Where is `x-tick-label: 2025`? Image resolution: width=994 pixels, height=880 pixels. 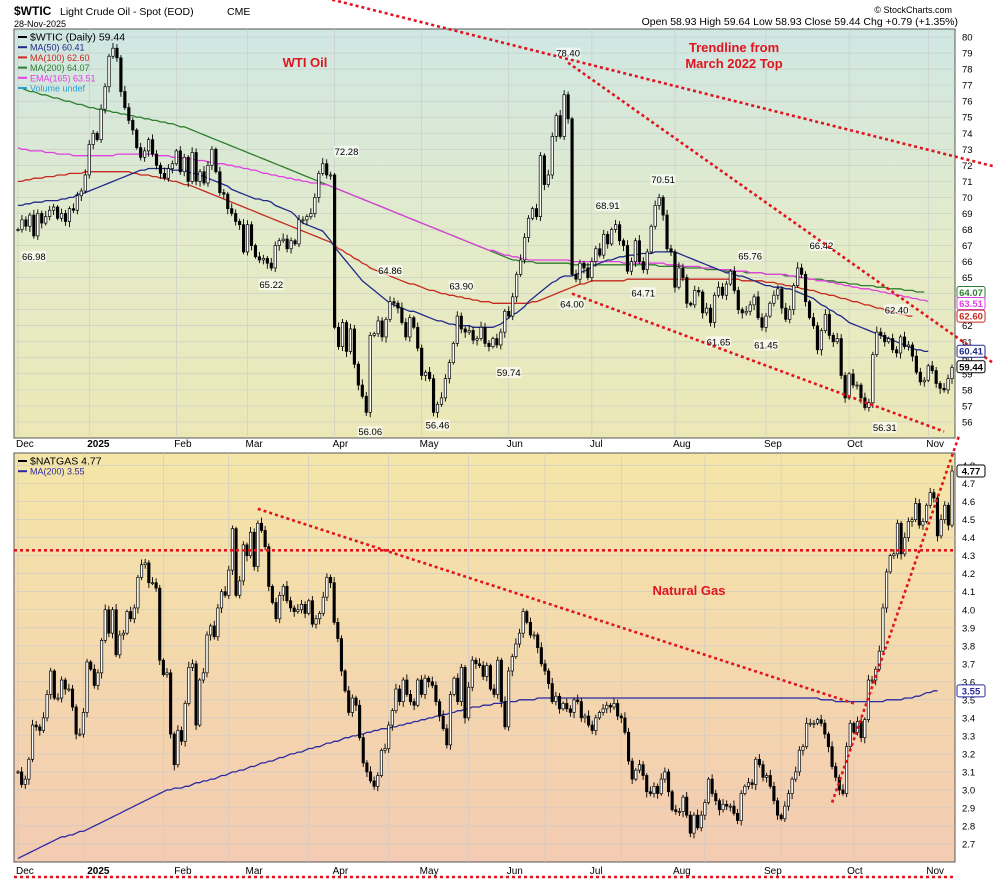 x-tick-label: 2025 is located at coordinates (98, 871).